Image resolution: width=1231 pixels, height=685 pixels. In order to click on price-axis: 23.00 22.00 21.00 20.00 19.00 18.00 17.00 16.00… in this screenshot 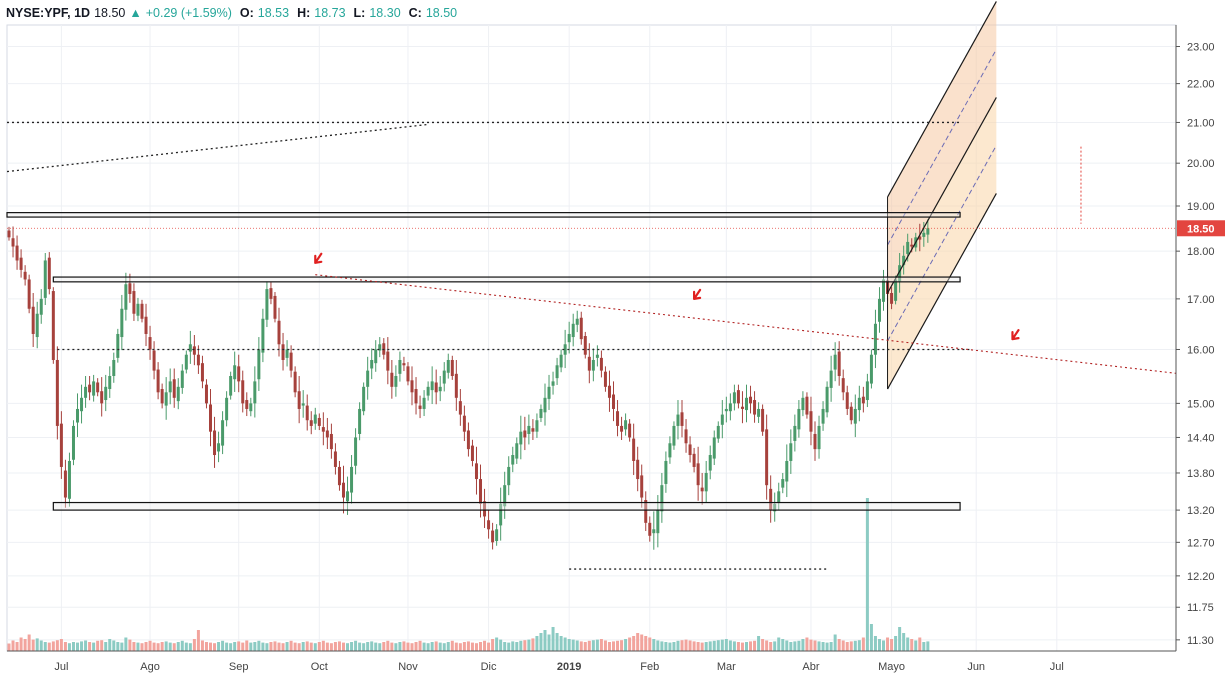, I will do `click(1200, 338)`.